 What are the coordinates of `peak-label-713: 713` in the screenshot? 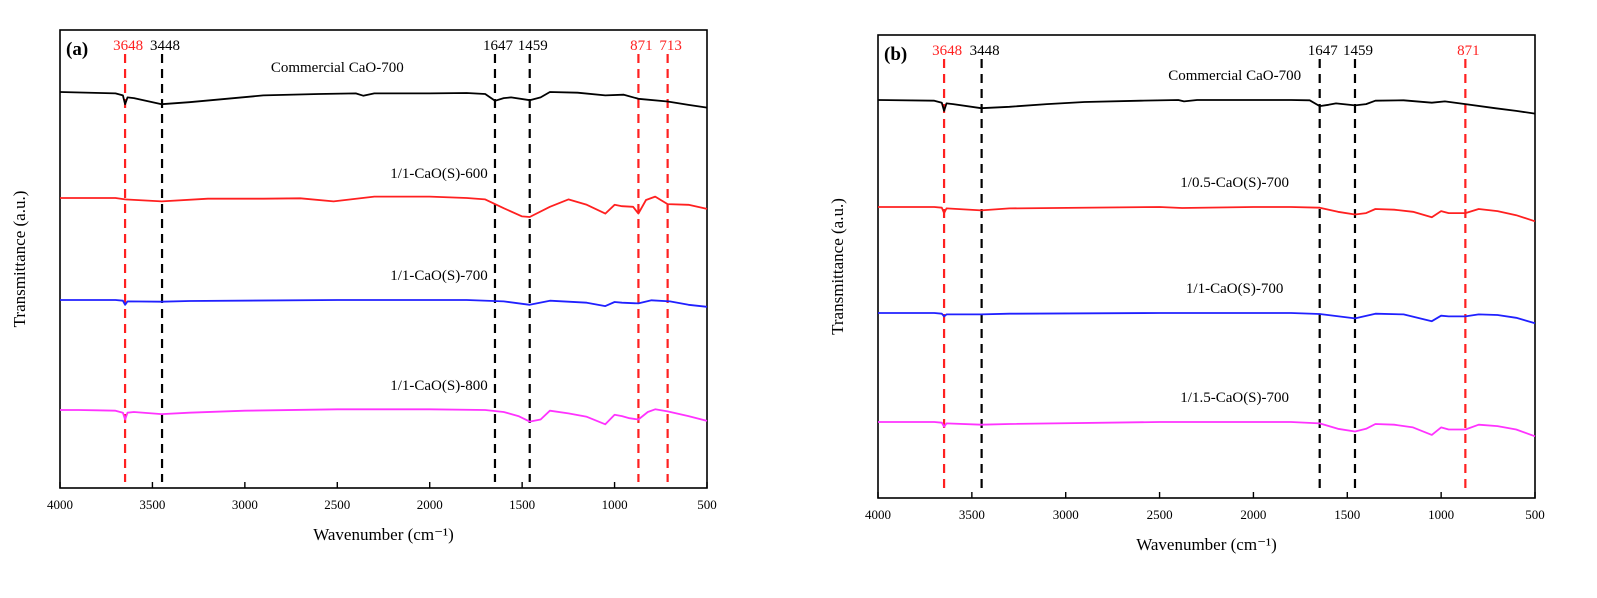 It's located at (670, 46).